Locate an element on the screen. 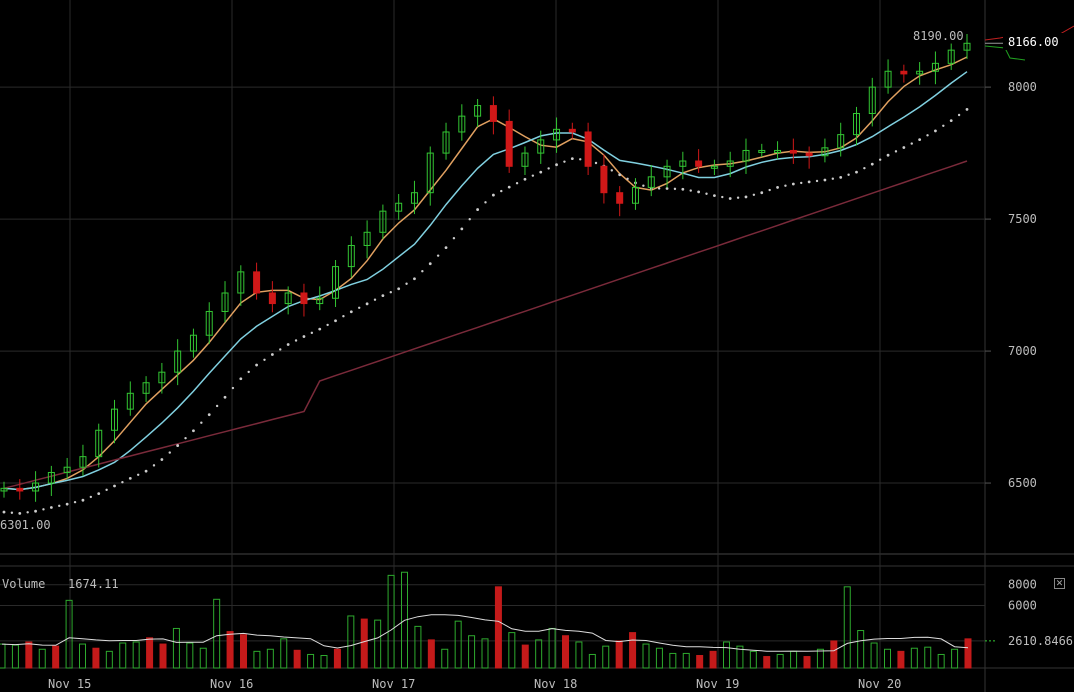  depth-line-green is located at coordinates (1005, 53).